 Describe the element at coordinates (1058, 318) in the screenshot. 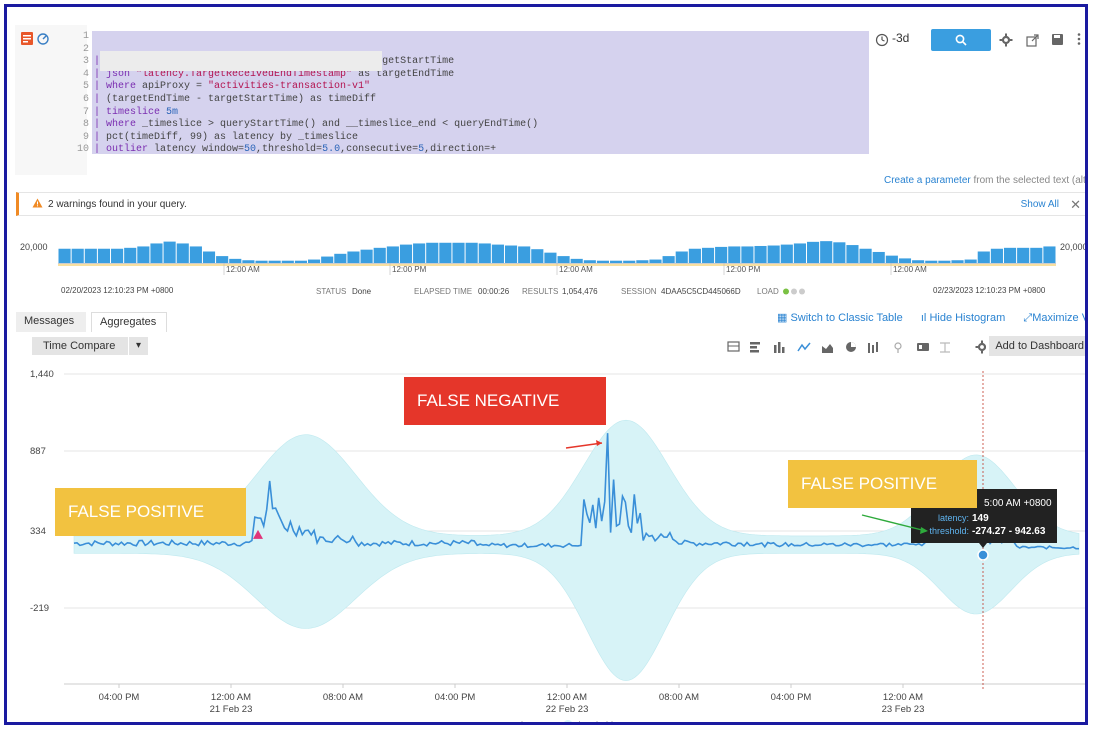

I see `maximize-view-link: Maximize View` at that location.